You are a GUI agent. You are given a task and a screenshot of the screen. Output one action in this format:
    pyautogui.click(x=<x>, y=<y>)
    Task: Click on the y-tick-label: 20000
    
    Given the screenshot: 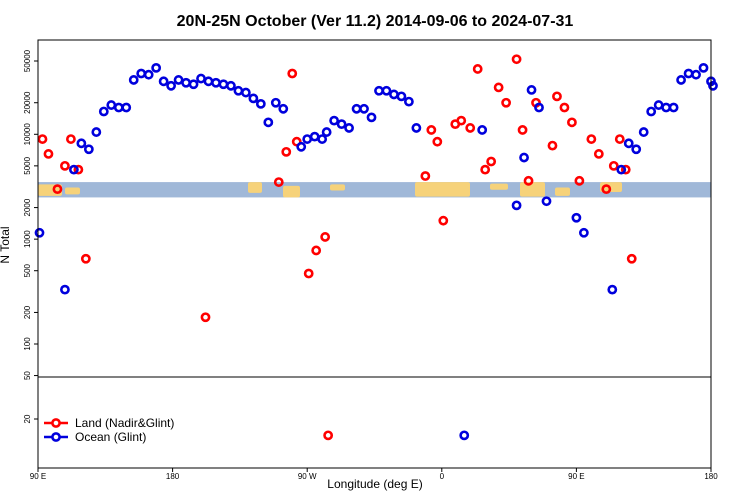 What is the action you would take?
    pyautogui.click(x=27, y=102)
    